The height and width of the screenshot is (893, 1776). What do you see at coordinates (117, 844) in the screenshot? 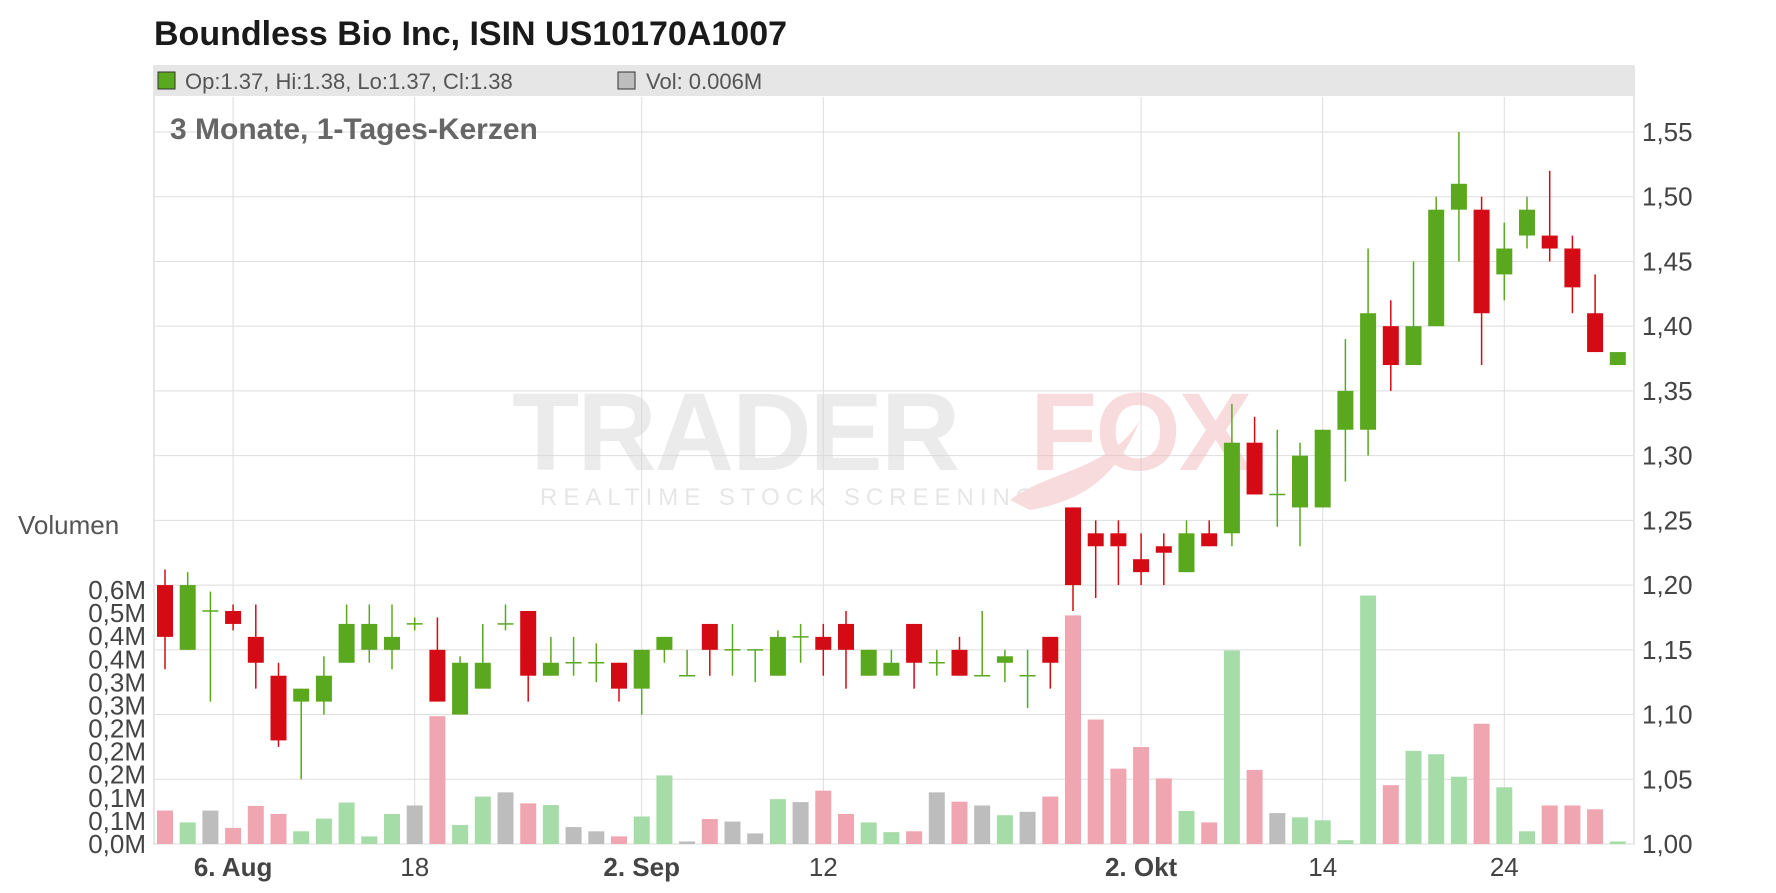
I see `volume-tick-label: 0,0M` at bounding box center [117, 844].